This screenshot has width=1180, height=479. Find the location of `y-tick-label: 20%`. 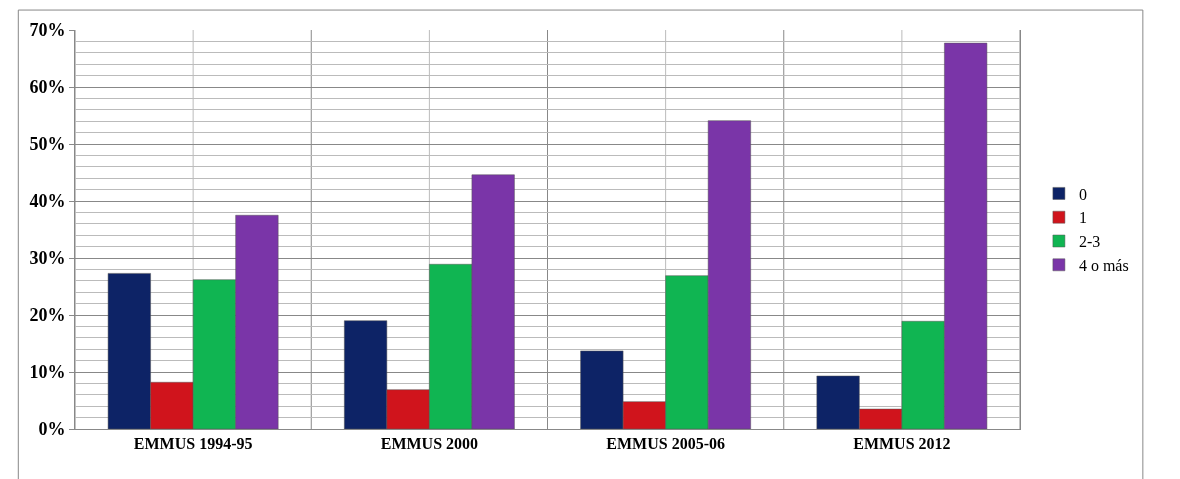

y-tick-label: 20% is located at coordinates (47, 315).